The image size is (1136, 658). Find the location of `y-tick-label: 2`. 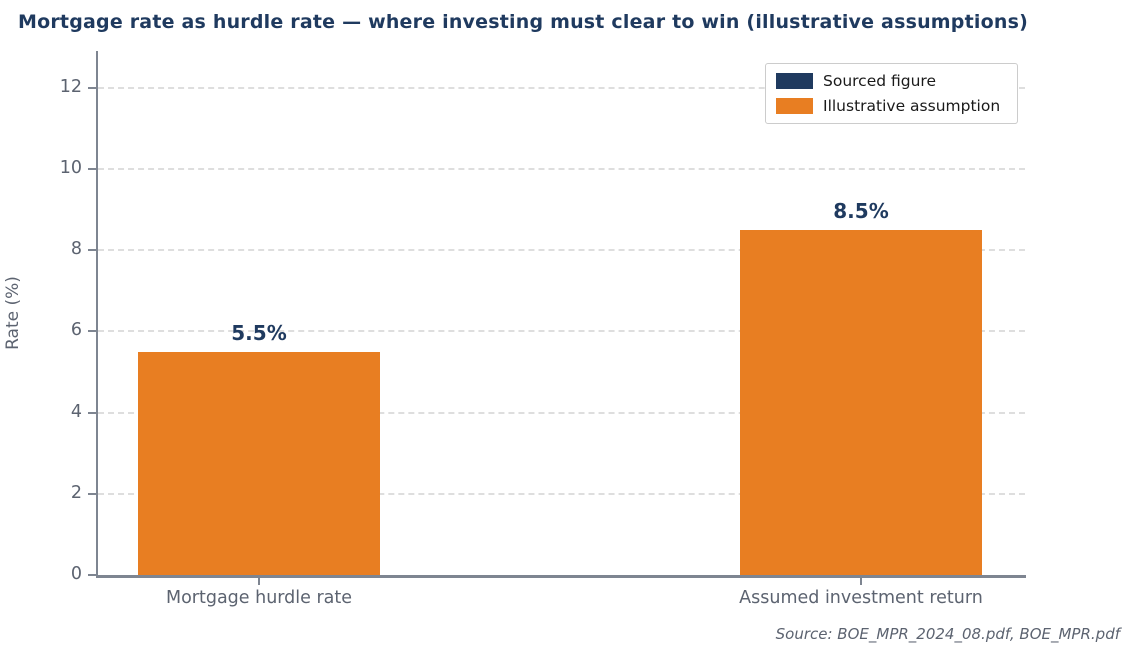

y-tick-label: 2 is located at coordinates (76, 492).